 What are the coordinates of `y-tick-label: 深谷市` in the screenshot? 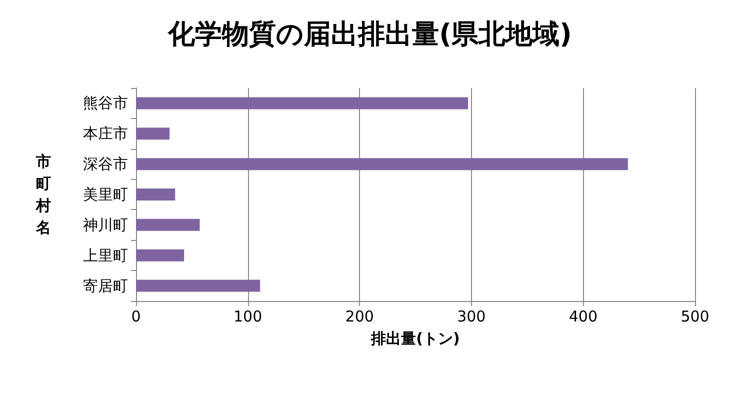 It's located at (105, 164).